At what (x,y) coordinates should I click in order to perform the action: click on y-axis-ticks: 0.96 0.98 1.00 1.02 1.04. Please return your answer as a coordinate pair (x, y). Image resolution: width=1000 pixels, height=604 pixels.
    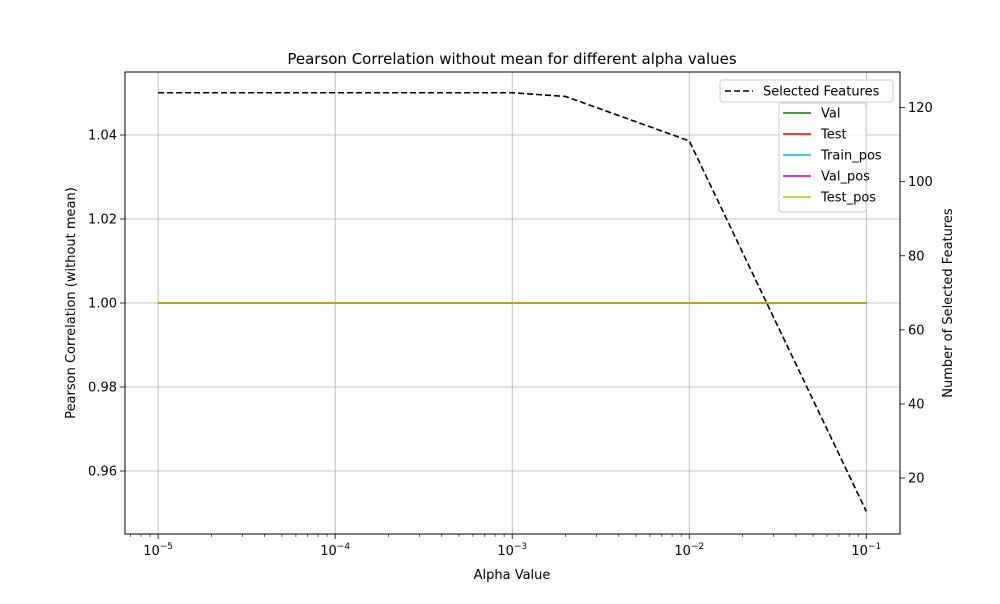
    Looking at the image, I should click on (106, 304).